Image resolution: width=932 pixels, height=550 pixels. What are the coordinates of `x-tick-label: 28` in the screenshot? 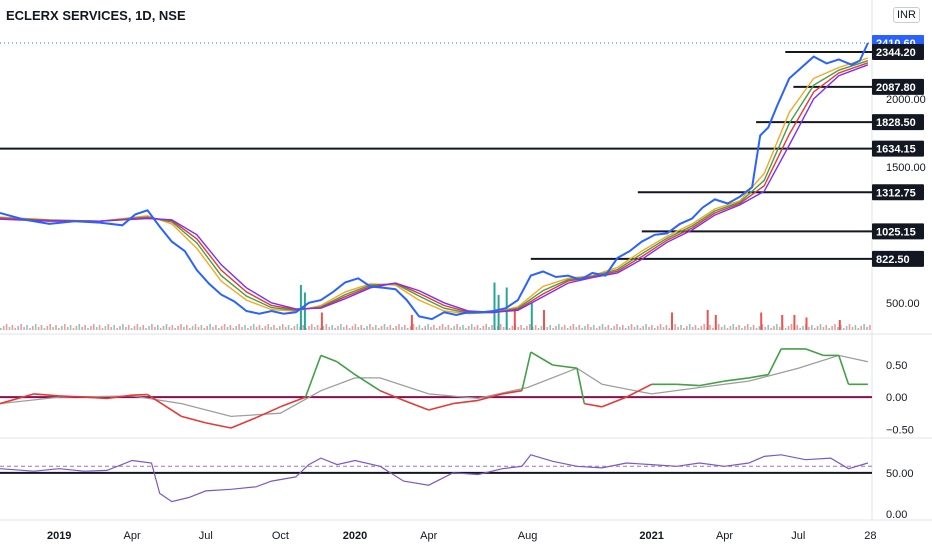 It's located at (870, 536).